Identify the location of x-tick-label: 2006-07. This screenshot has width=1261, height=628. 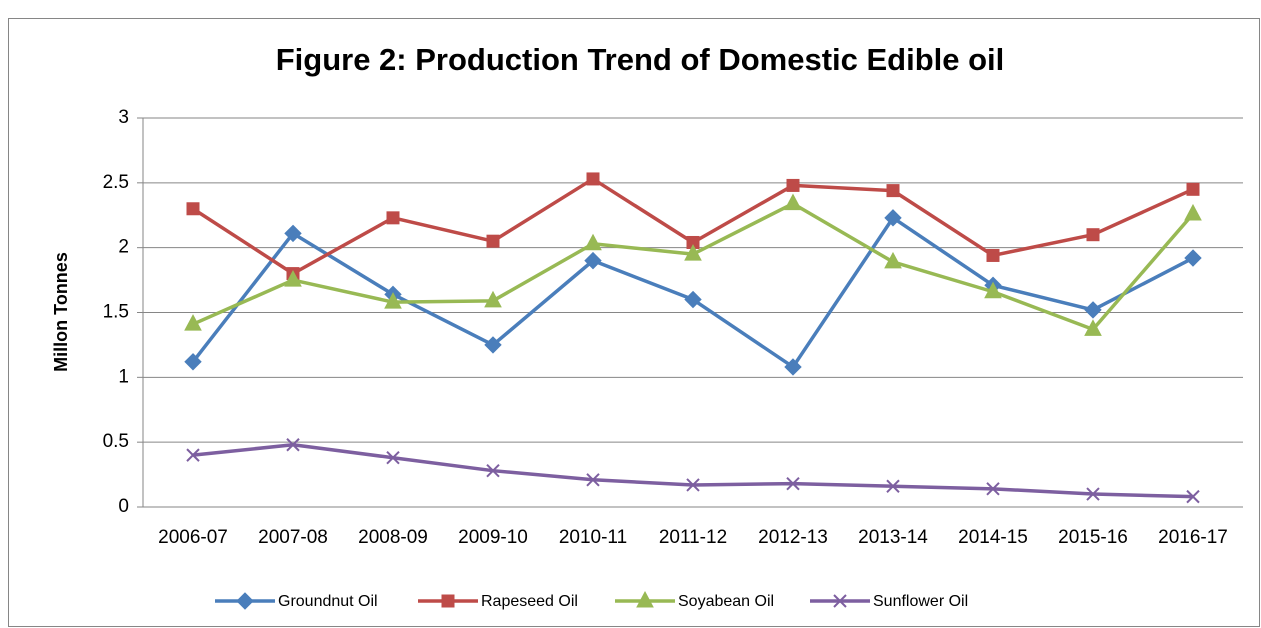
(193, 537).